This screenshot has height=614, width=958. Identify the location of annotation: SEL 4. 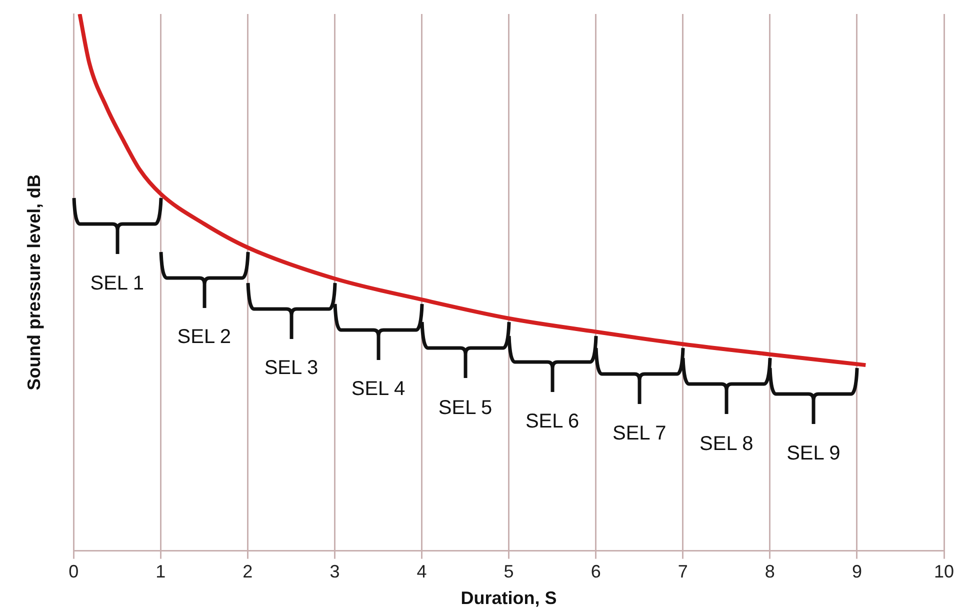
(378, 389).